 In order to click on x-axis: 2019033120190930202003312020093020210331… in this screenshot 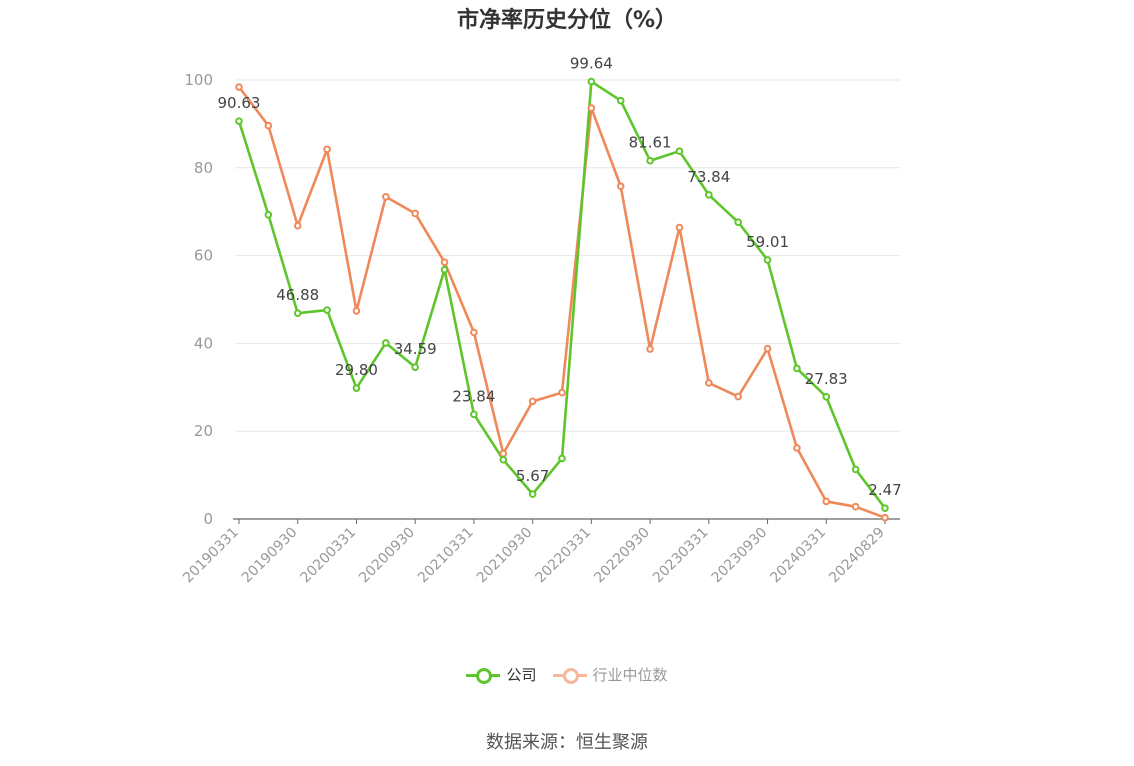, I will do `click(540, 552)`.